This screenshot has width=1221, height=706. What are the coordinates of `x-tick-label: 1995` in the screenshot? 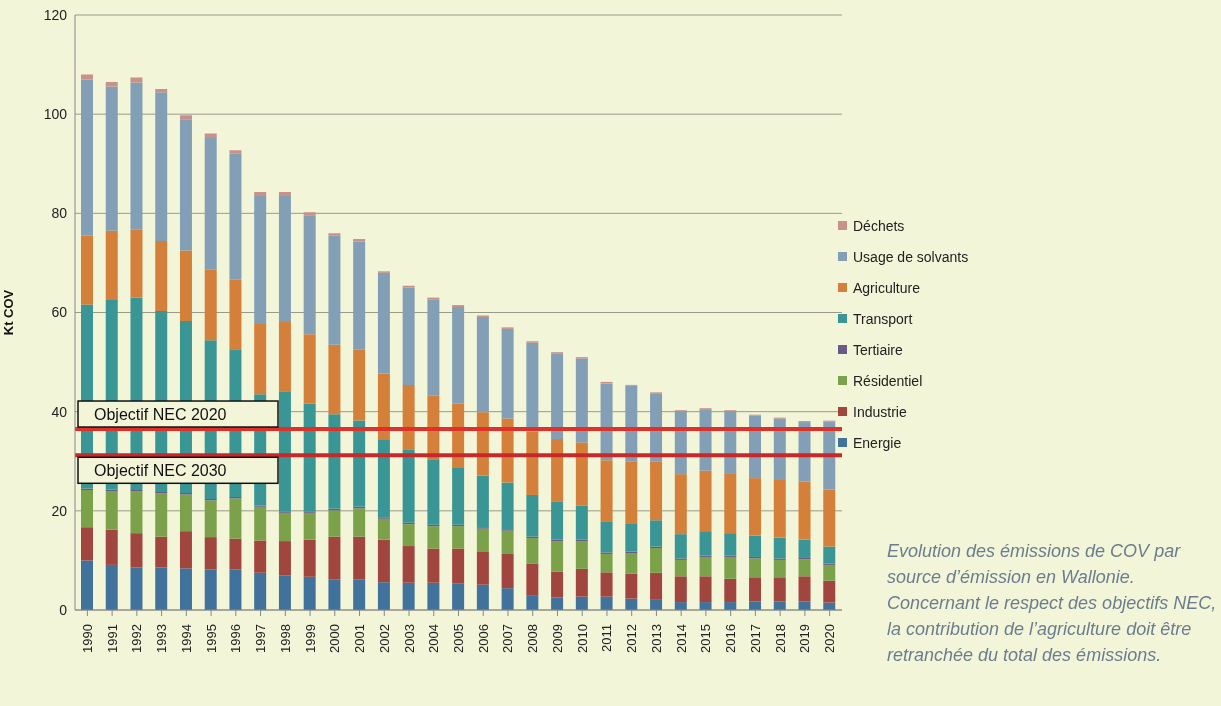 It's located at (211, 638).